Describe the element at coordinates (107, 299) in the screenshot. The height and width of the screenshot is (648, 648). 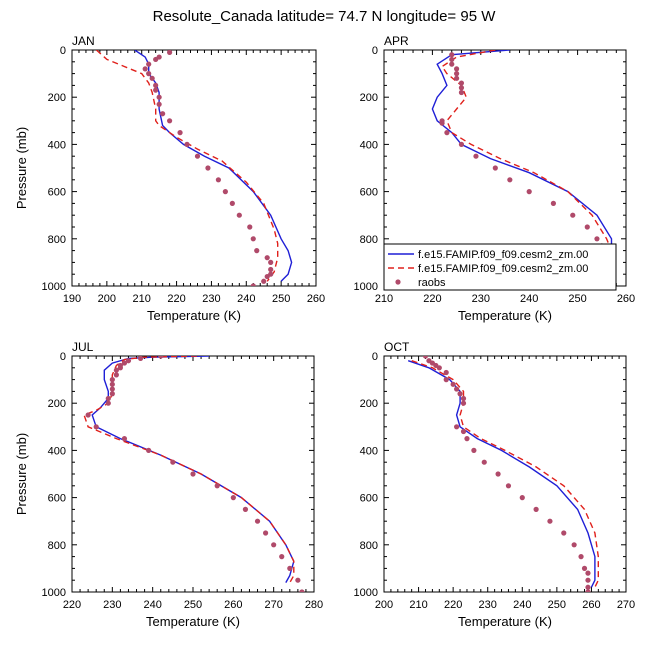
I see `x-tick-label: 200` at that location.